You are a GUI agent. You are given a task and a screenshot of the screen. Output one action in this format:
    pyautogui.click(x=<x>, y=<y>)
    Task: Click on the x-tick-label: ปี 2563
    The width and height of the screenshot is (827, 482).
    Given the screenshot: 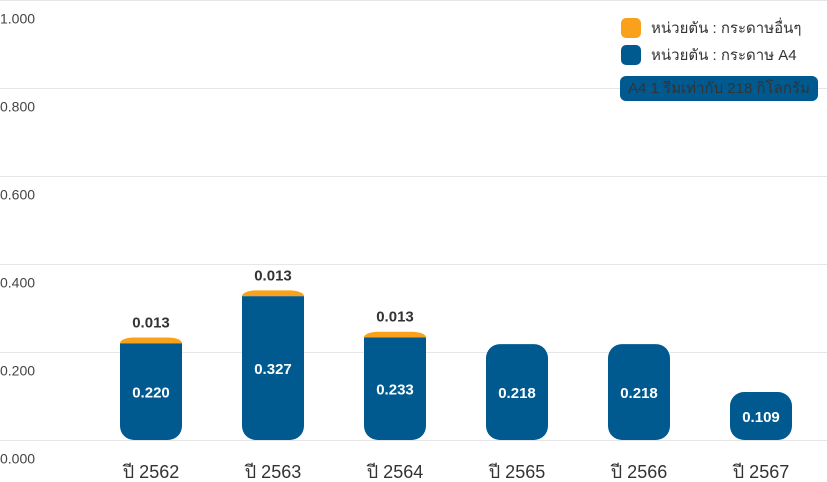 What is the action you would take?
    pyautogui.click(x=272, y=472)
    